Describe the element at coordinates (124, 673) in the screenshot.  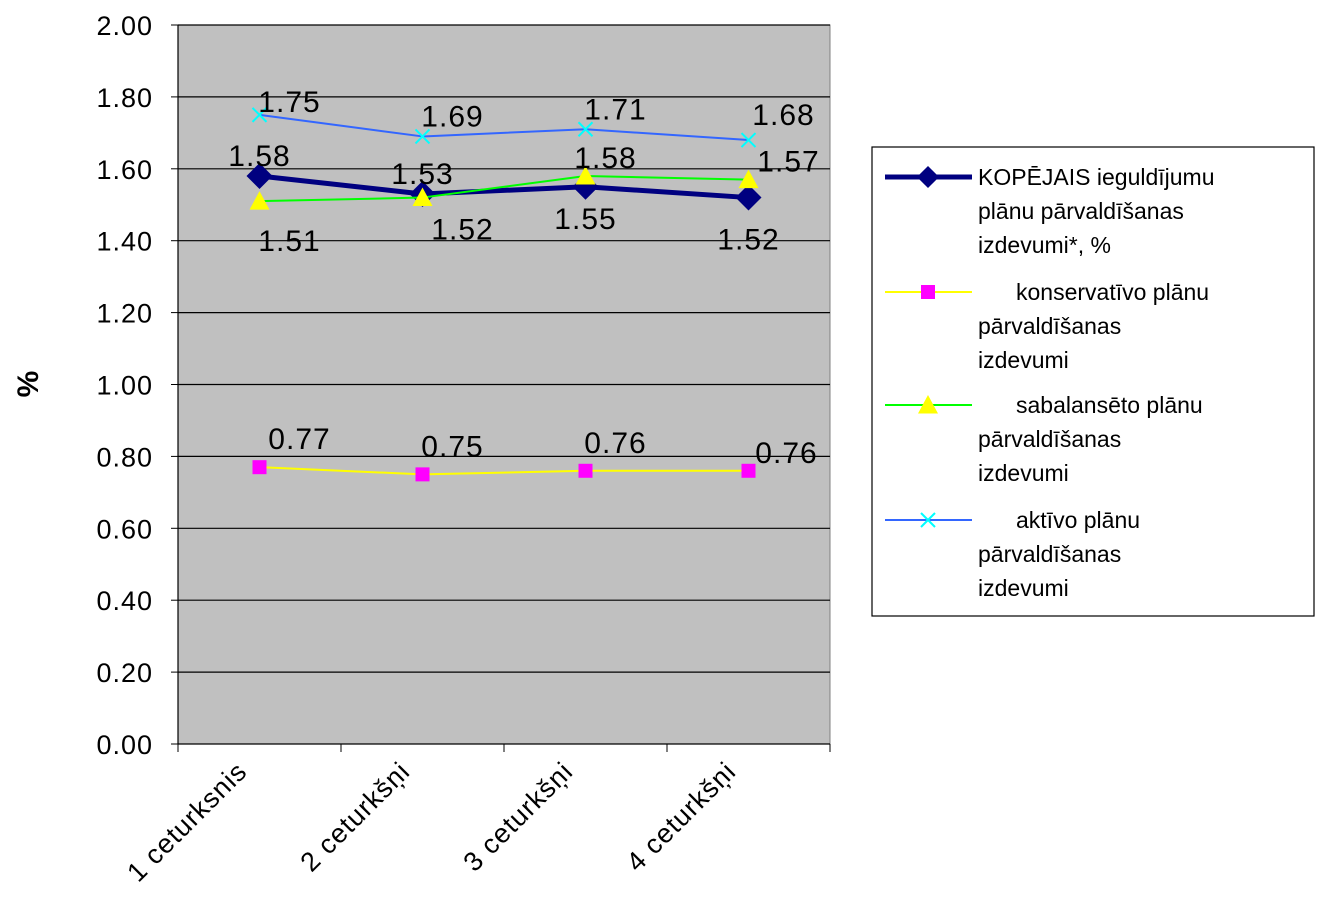
I see `y-tick-label: 0.20` at that location.